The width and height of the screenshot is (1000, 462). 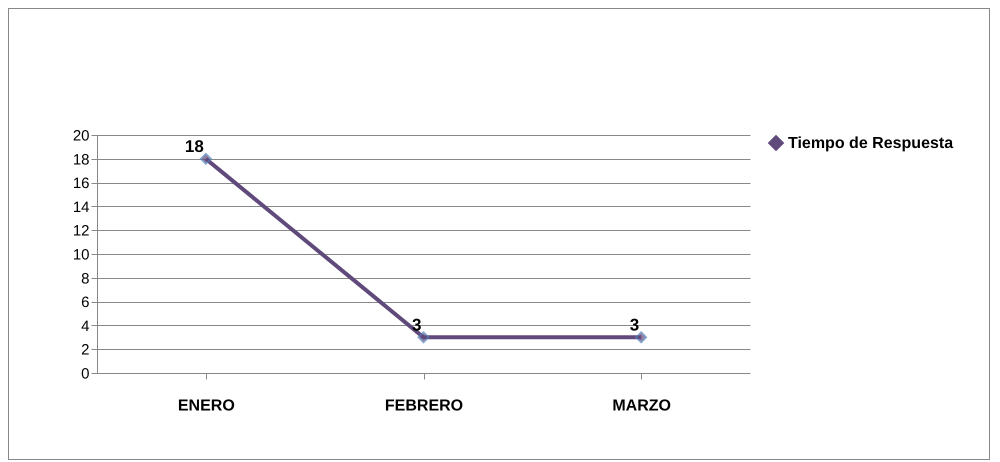 What do you see at coordinates (871, 143) in the screenshot?
I see `legend-label: Tiempo de Respuesta` at bounding box center [871, 143].